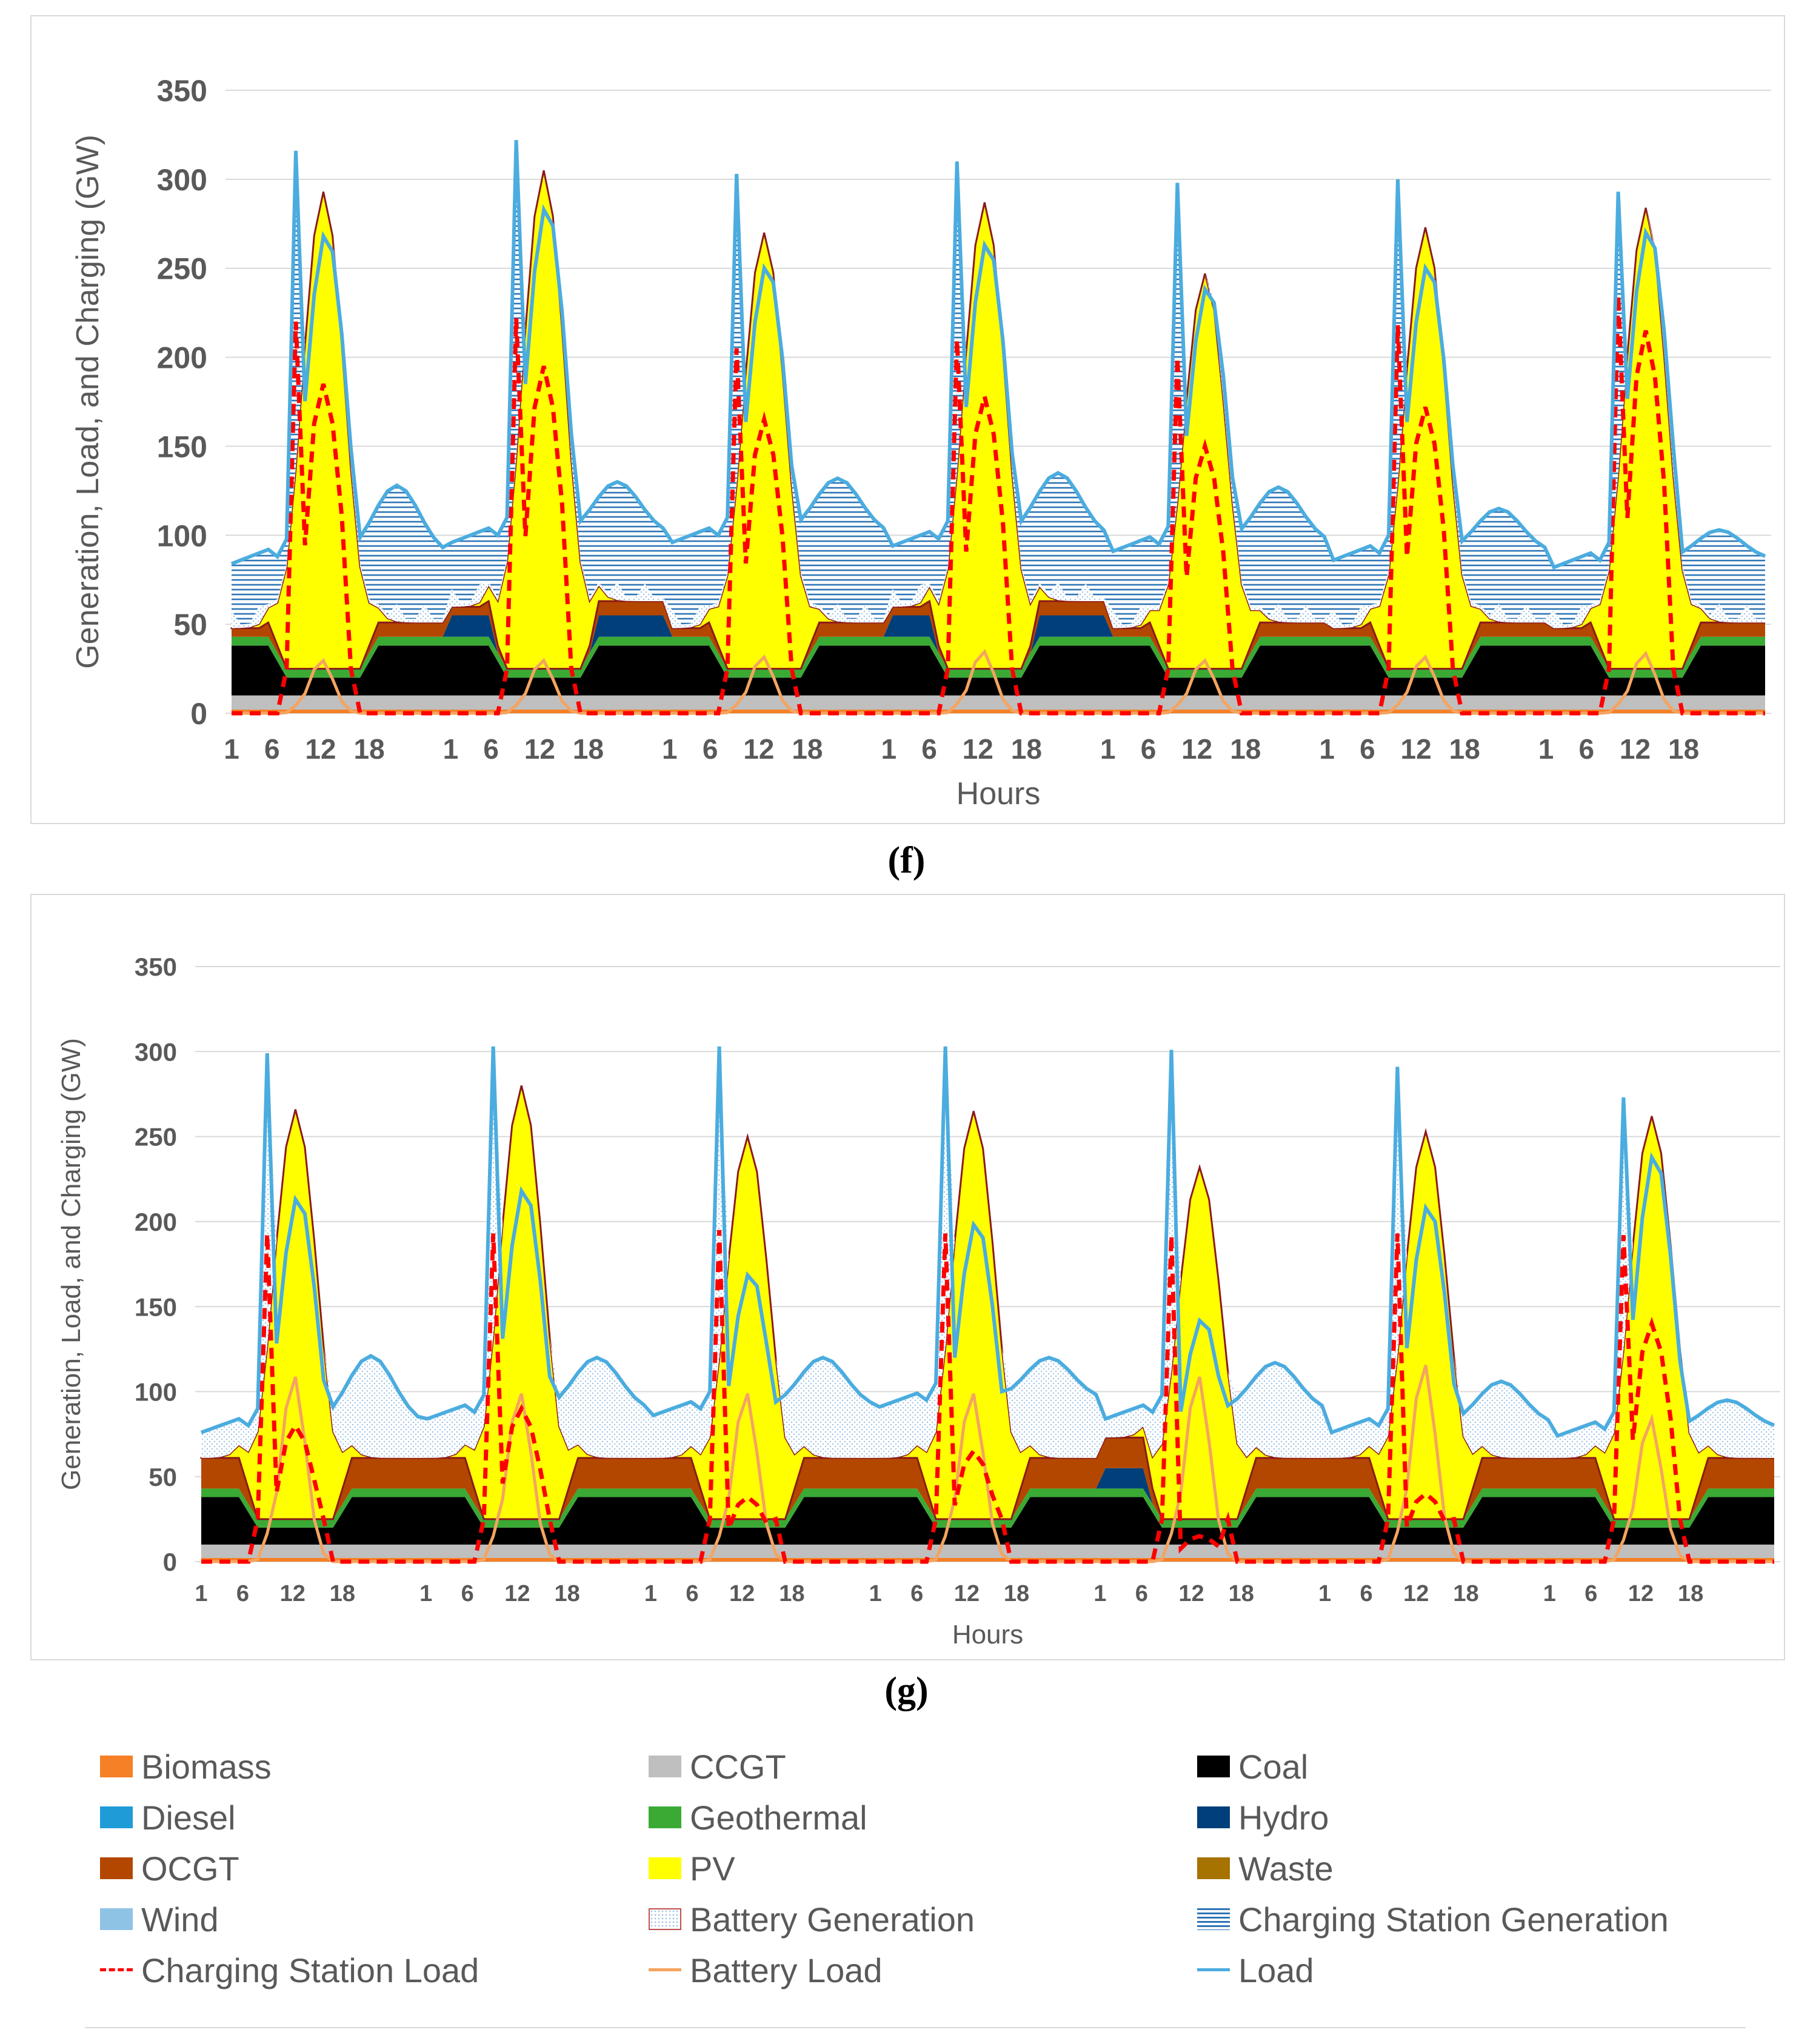 This screenshot has width=1813, height=2044. I want to click on legend-swatch-biomass, so click(117, 1766).